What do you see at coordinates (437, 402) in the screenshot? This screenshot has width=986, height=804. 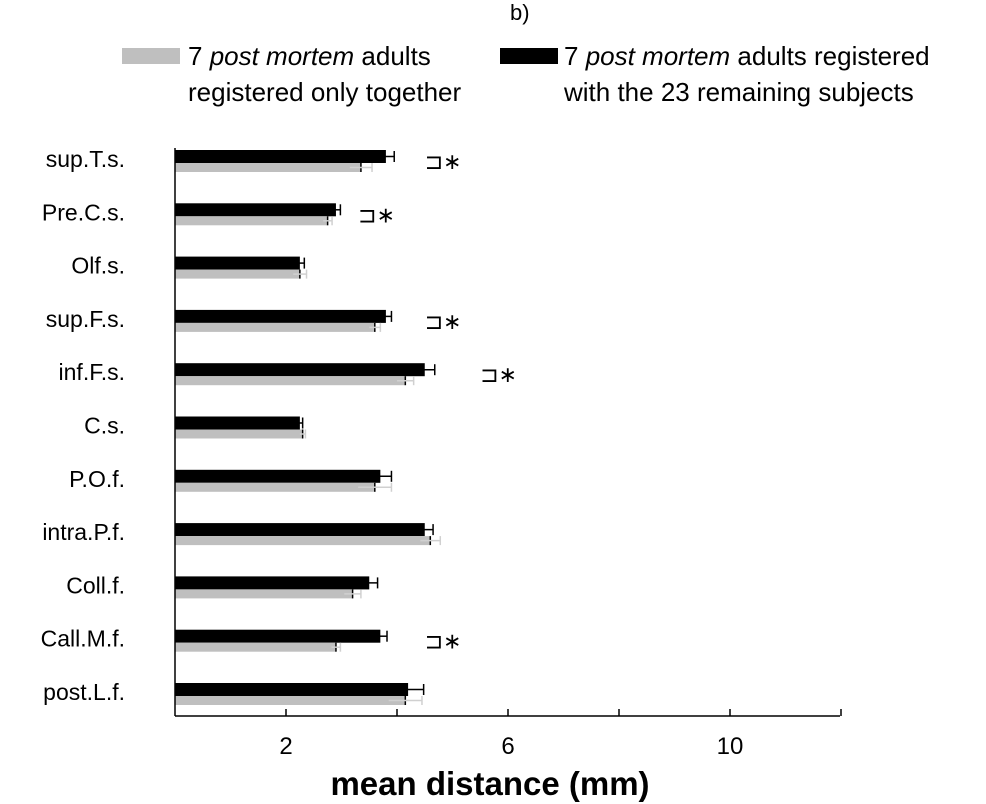 I see `significance-markers: ⊐∗ ⊐∗ ⊐∗ ⊐∗ ⊐∗` at bounding box center [437, 402].